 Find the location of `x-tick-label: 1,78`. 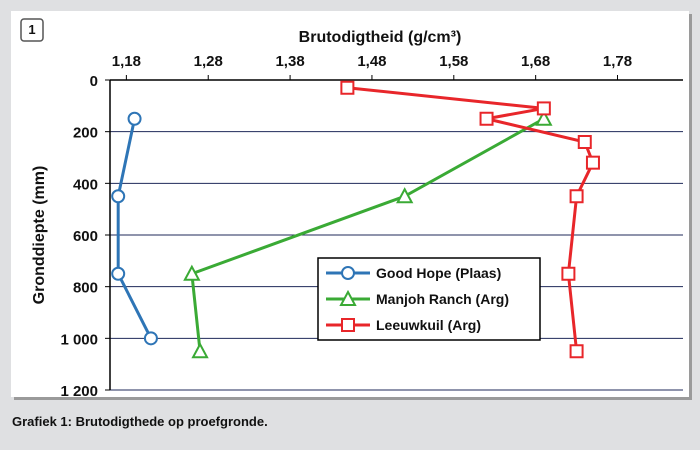

x-tick-label: 1,78 is located at coordinates (617, 61).